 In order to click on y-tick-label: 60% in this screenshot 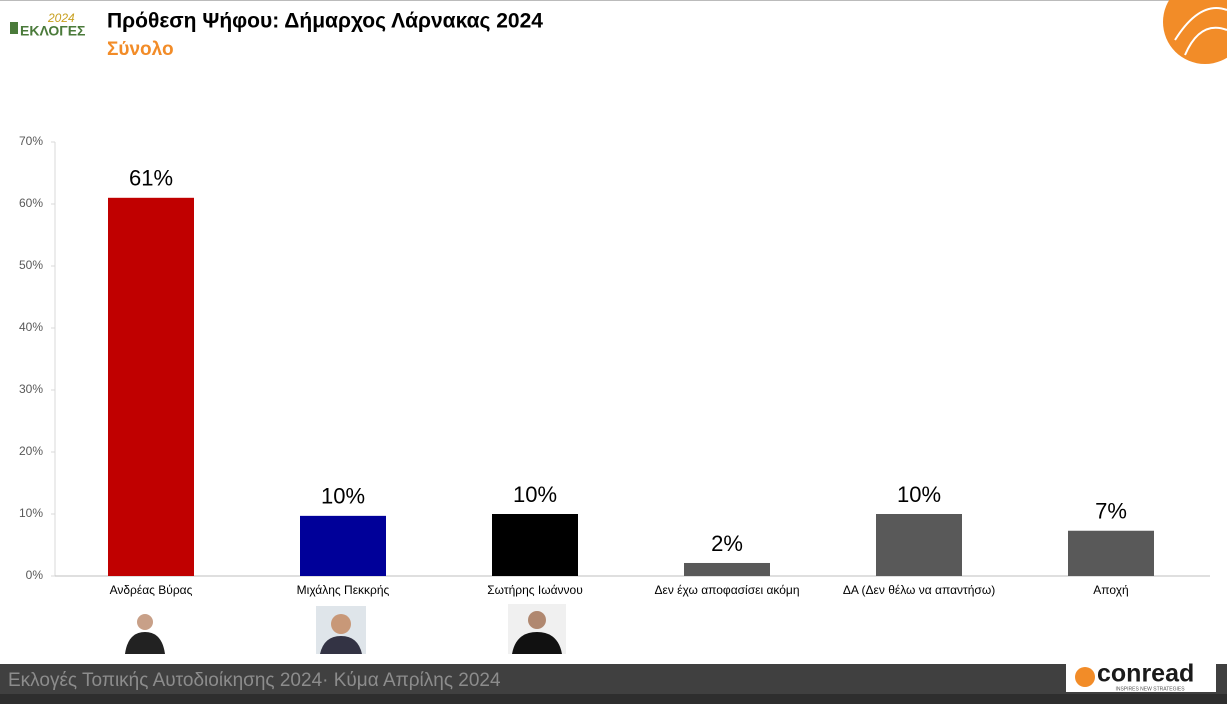, I will do `click(31, 203)`.